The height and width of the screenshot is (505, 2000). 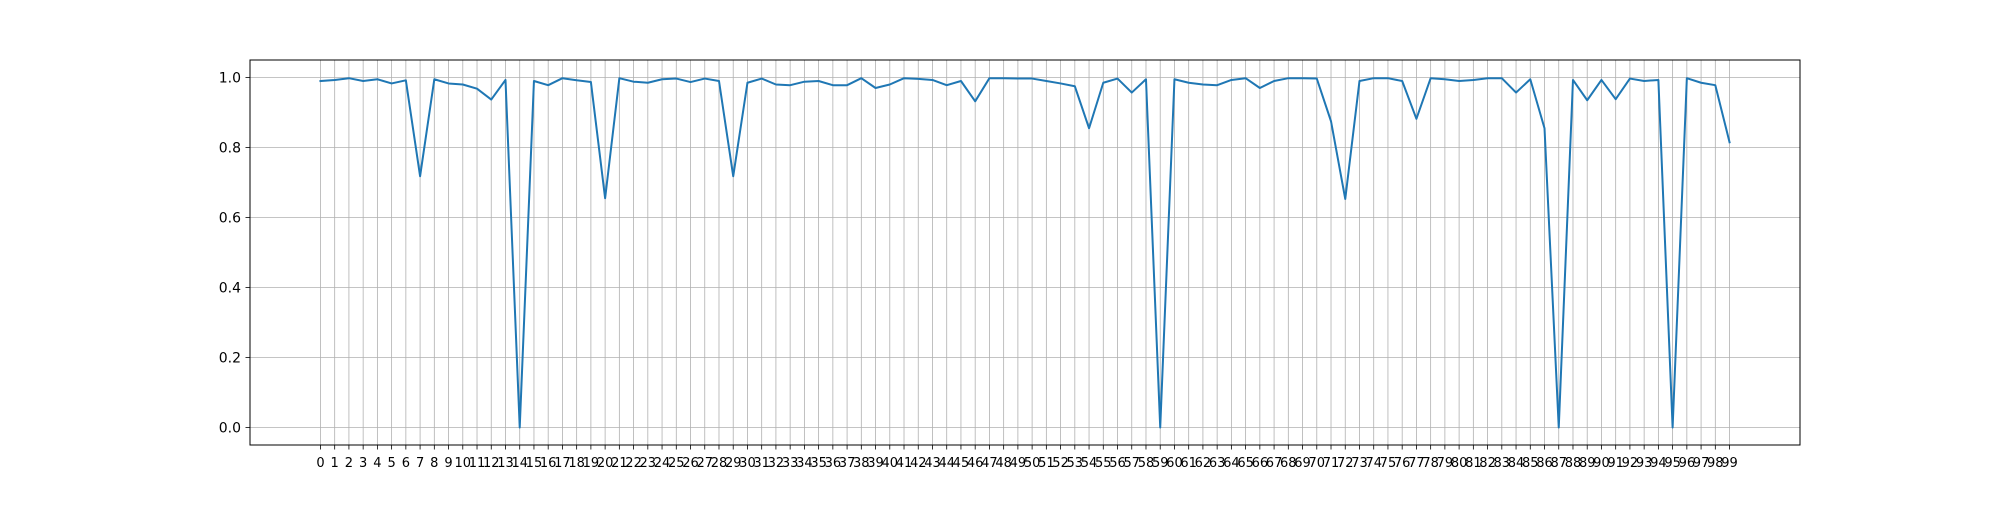 What do you see at coordinates (230, 359) in the screenshot?
I see `y-tick-label: 0.2` at bounding box center [230, 359].